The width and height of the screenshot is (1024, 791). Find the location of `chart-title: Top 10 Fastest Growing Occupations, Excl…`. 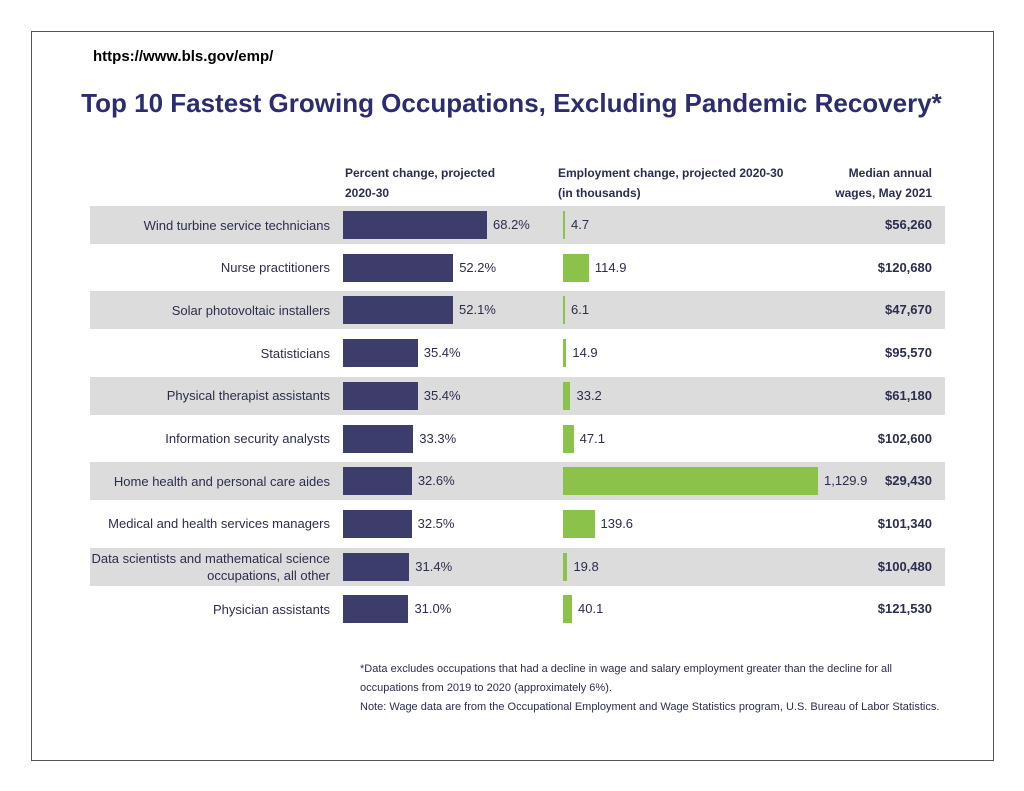

chart-title: Top 10 Fastest Growing Occupations, Excl… is located at coordinates (511, 103).